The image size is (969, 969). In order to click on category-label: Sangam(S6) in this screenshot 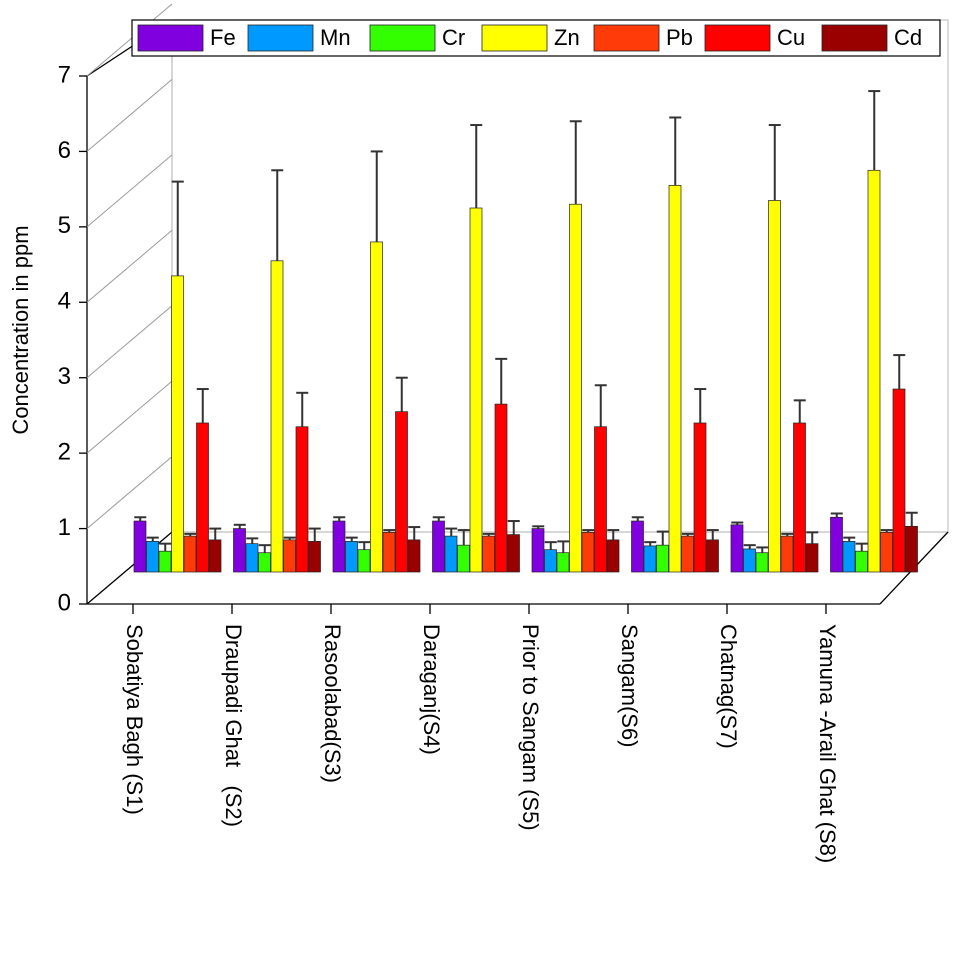, I will do `click(629, 686)`.